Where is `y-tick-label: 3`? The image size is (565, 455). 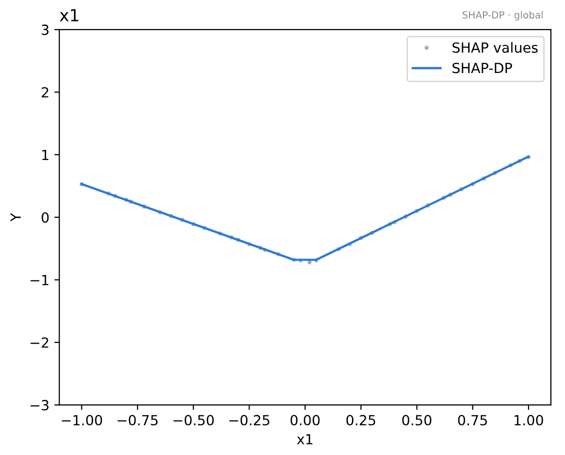
y-tick-label: 3 is located at coordinates (45, 30).